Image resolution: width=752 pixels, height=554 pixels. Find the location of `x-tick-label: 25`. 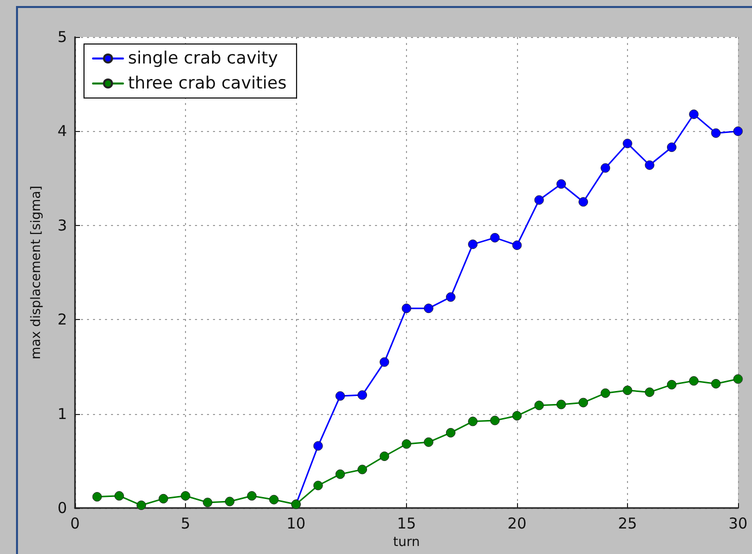

x-tick-label: 25 is located at coordinates (628, 523).